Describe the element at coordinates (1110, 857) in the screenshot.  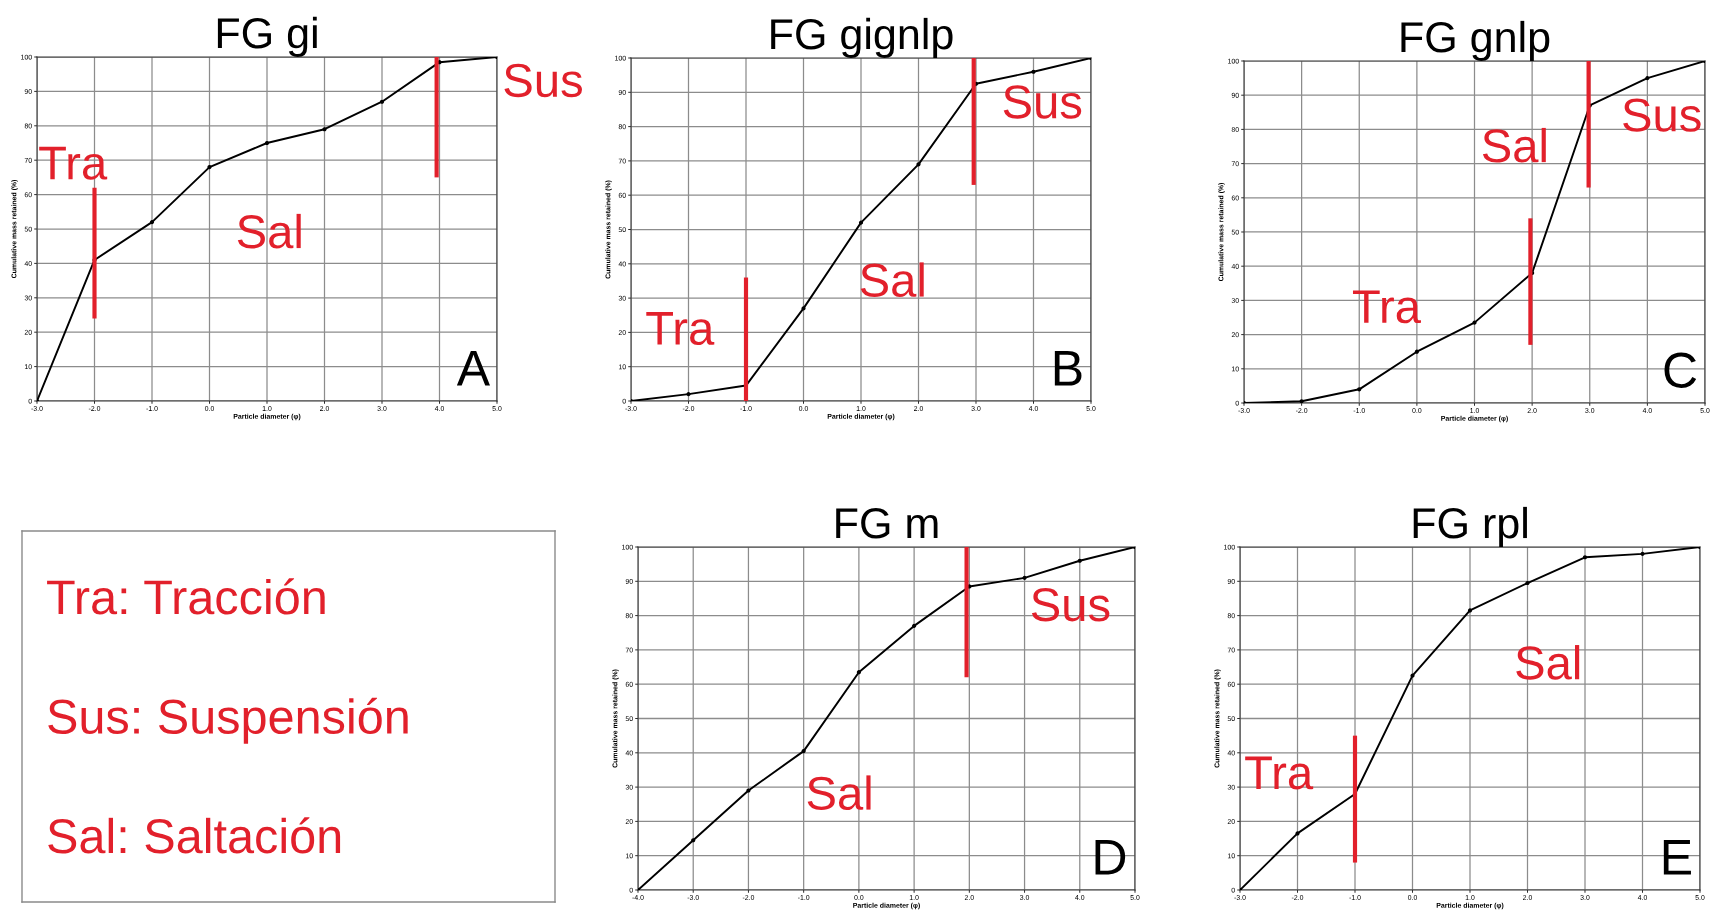
I see `annotation: D` at that location.